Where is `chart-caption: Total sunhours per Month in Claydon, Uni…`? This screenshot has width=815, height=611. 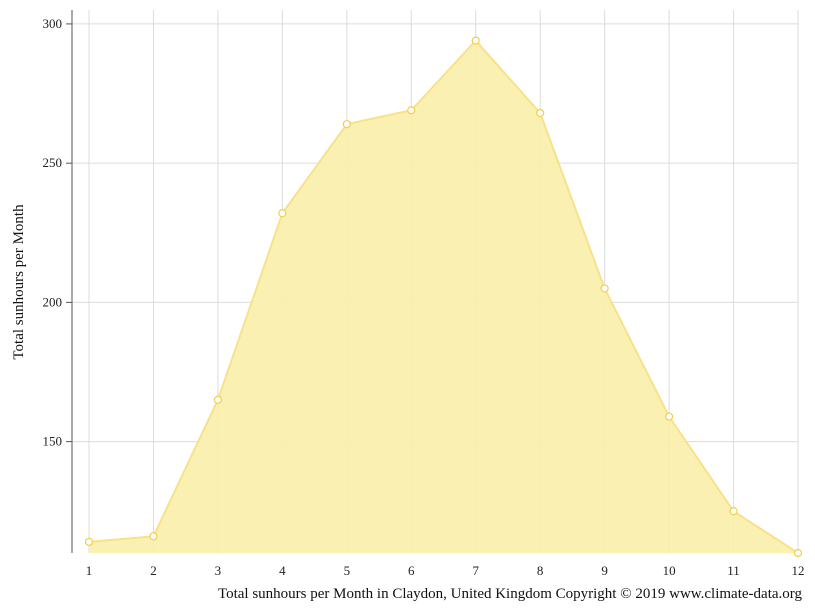 chart-caption: Total sunhours per Month in Claydon, Uni… is located at coordinates (510, 594).